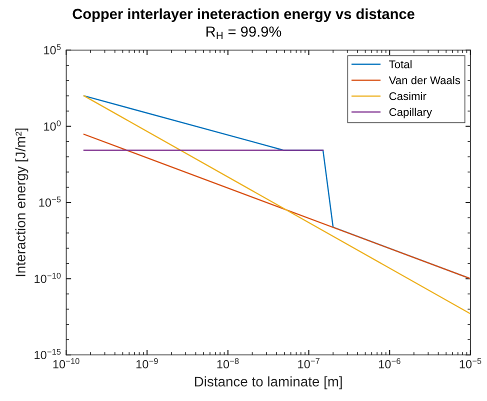 Image resolution: width=487 pixels, height=401 pixels. Describe the element at coordinates (424, 80) in the screenshot. I see `legend-label: Van der Waals` at that location.